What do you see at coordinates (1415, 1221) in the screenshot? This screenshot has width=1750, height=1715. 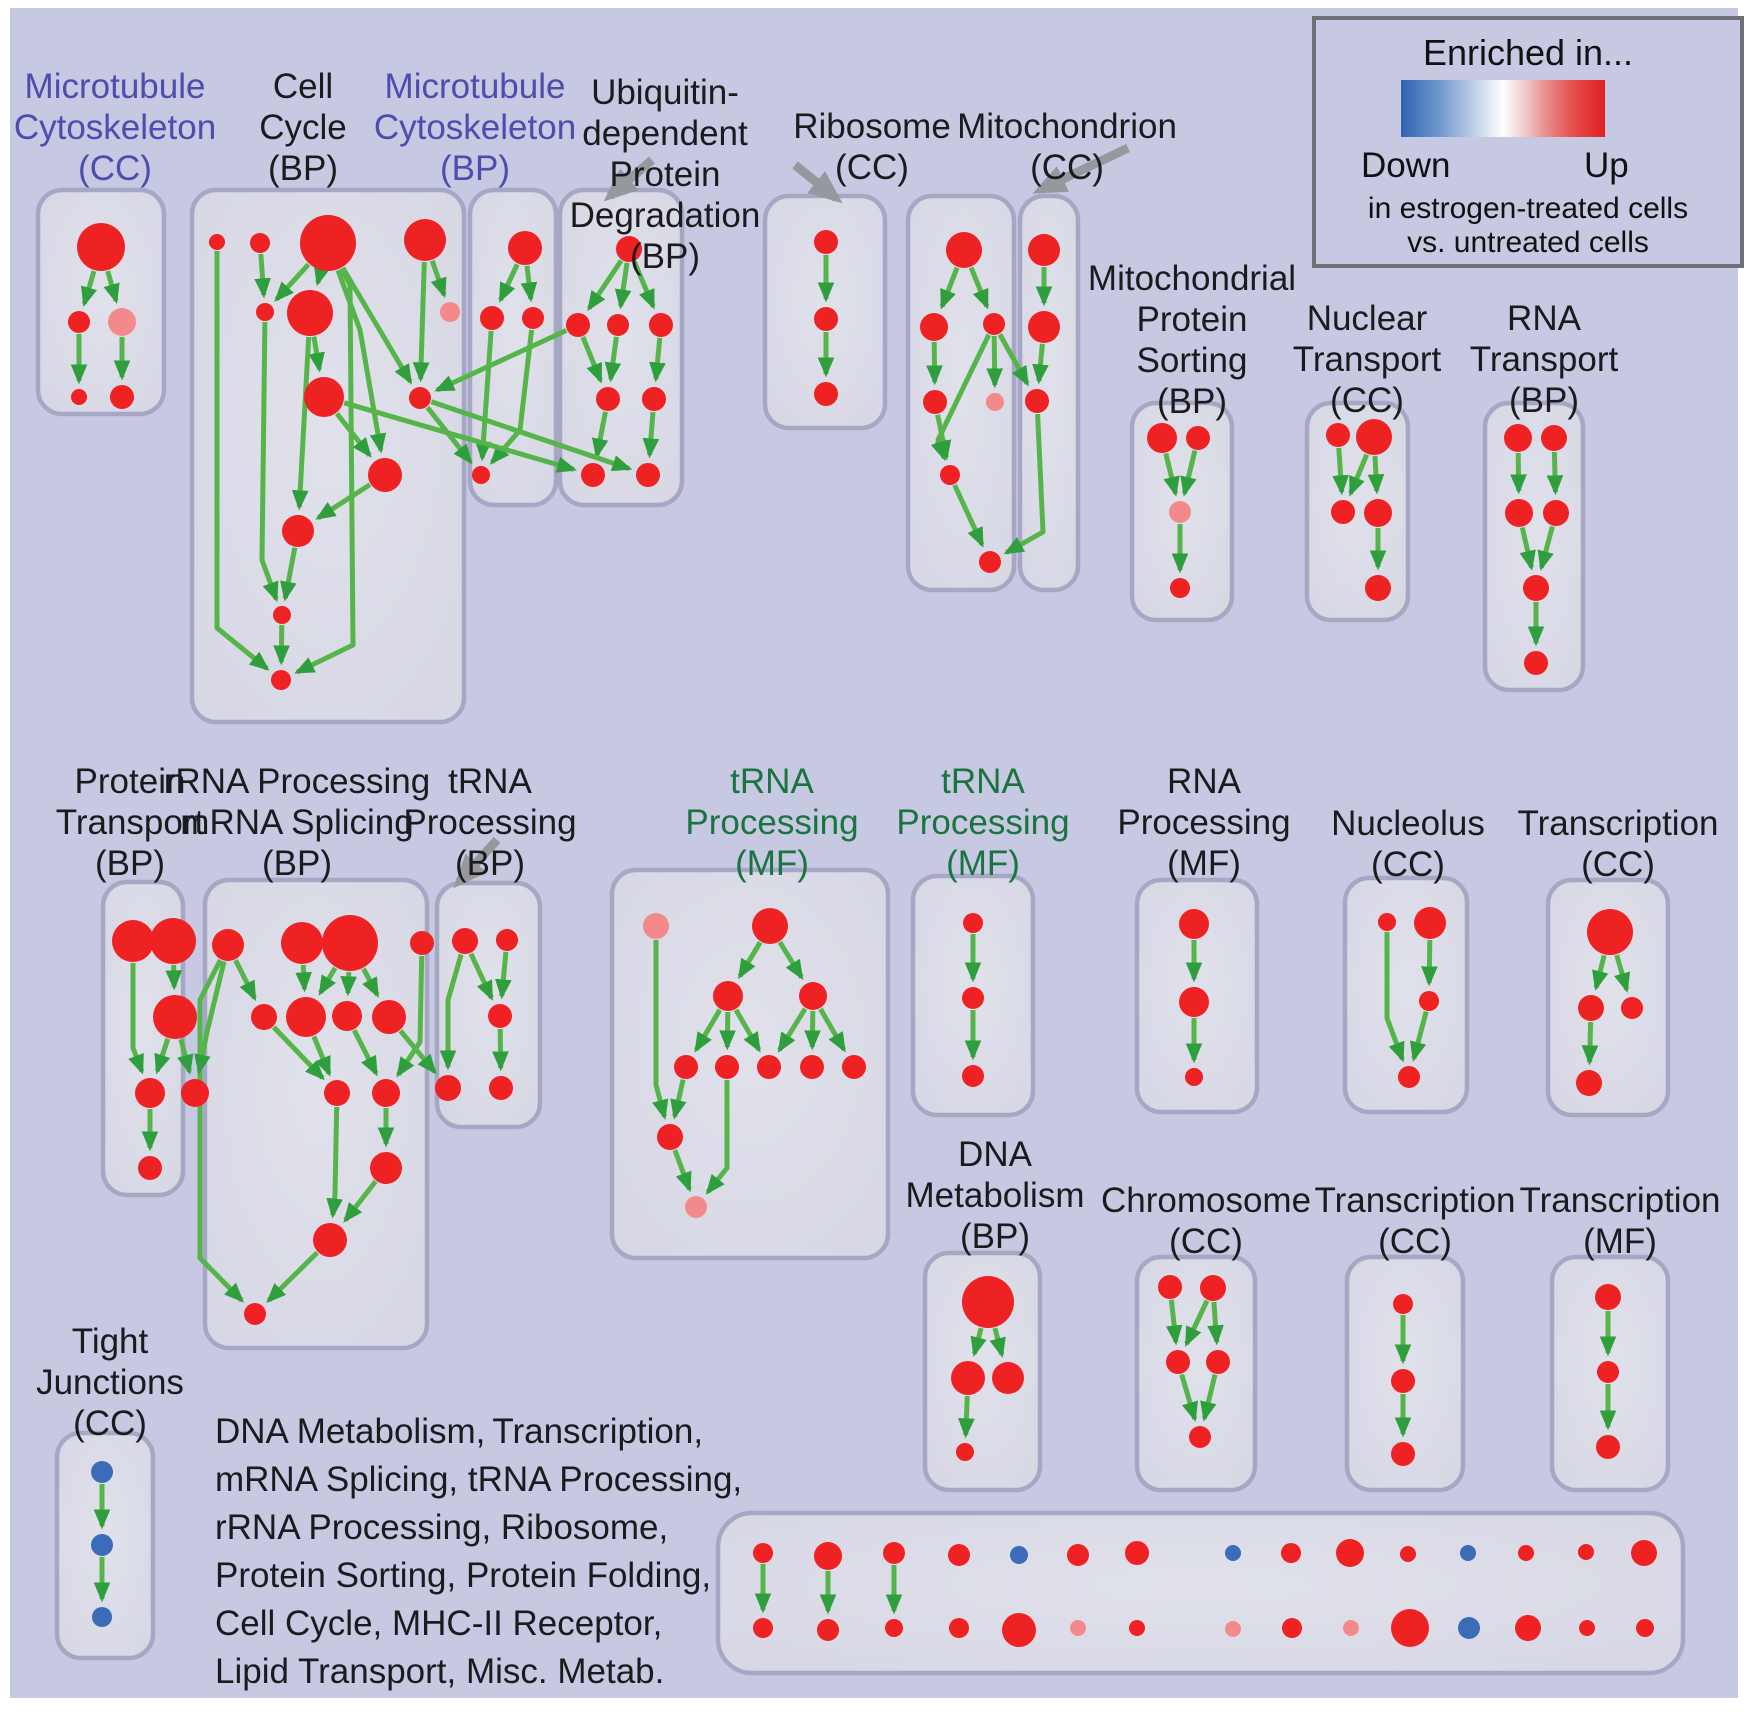 I see `cluster-label-transcription-cc-b: Transcription (CC)` at bounding box center [1415, 1221].